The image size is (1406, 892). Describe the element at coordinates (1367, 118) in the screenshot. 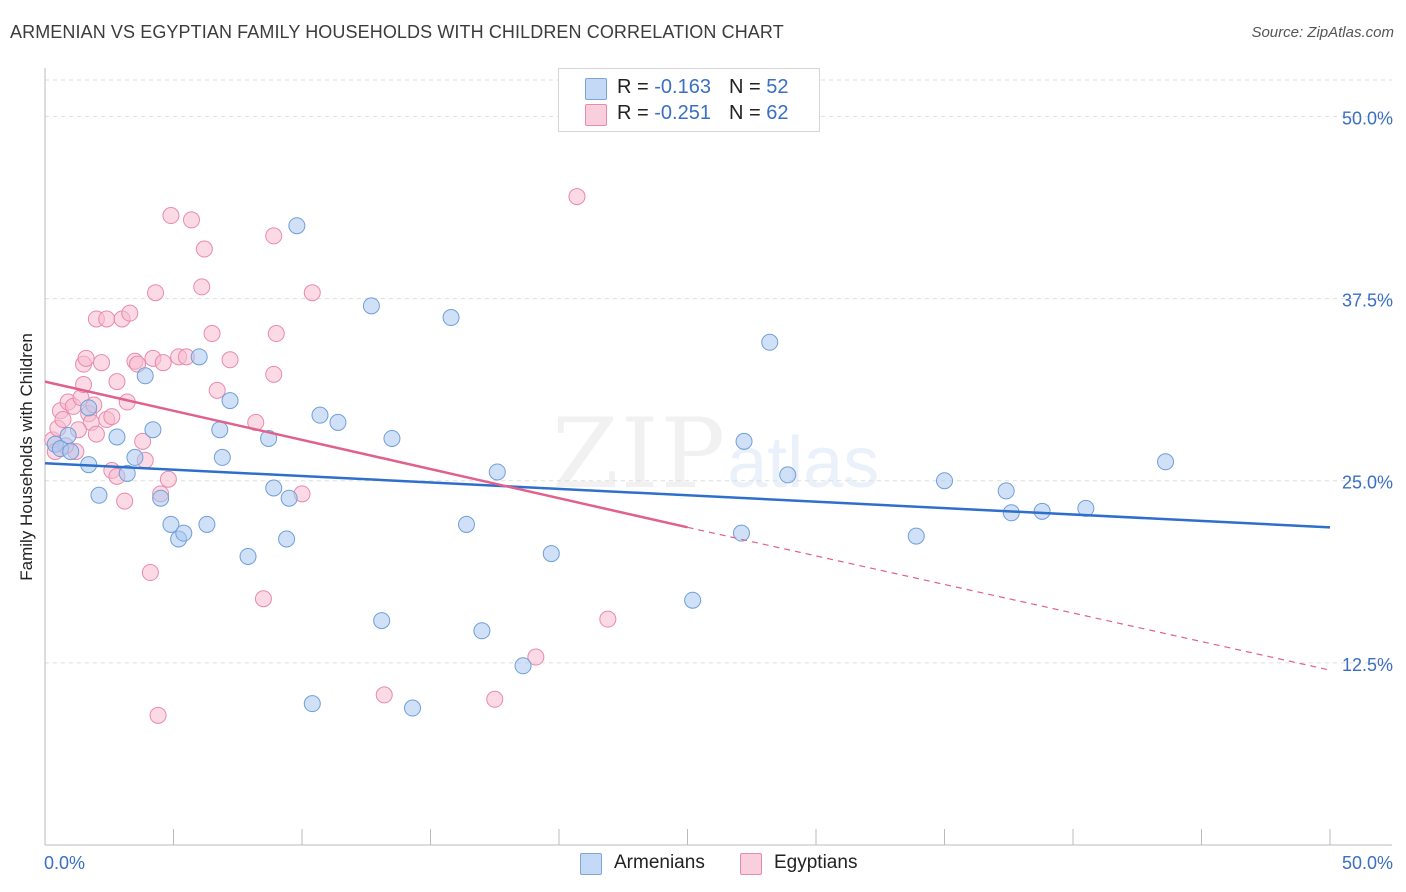

I see `y-tick-label-3: 50.0%` at that location.